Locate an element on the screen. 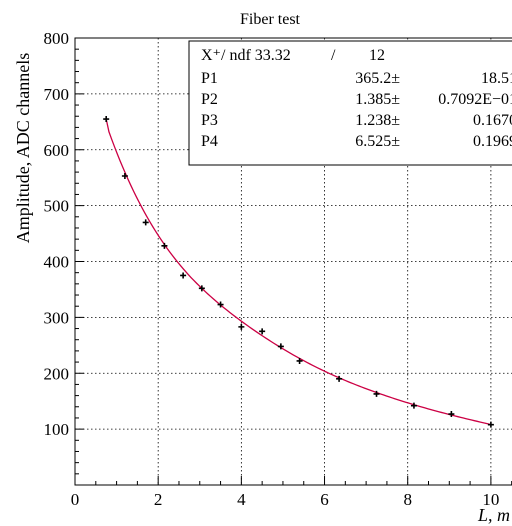  x-tick-label: 0 is located at coordinates (75, 499).